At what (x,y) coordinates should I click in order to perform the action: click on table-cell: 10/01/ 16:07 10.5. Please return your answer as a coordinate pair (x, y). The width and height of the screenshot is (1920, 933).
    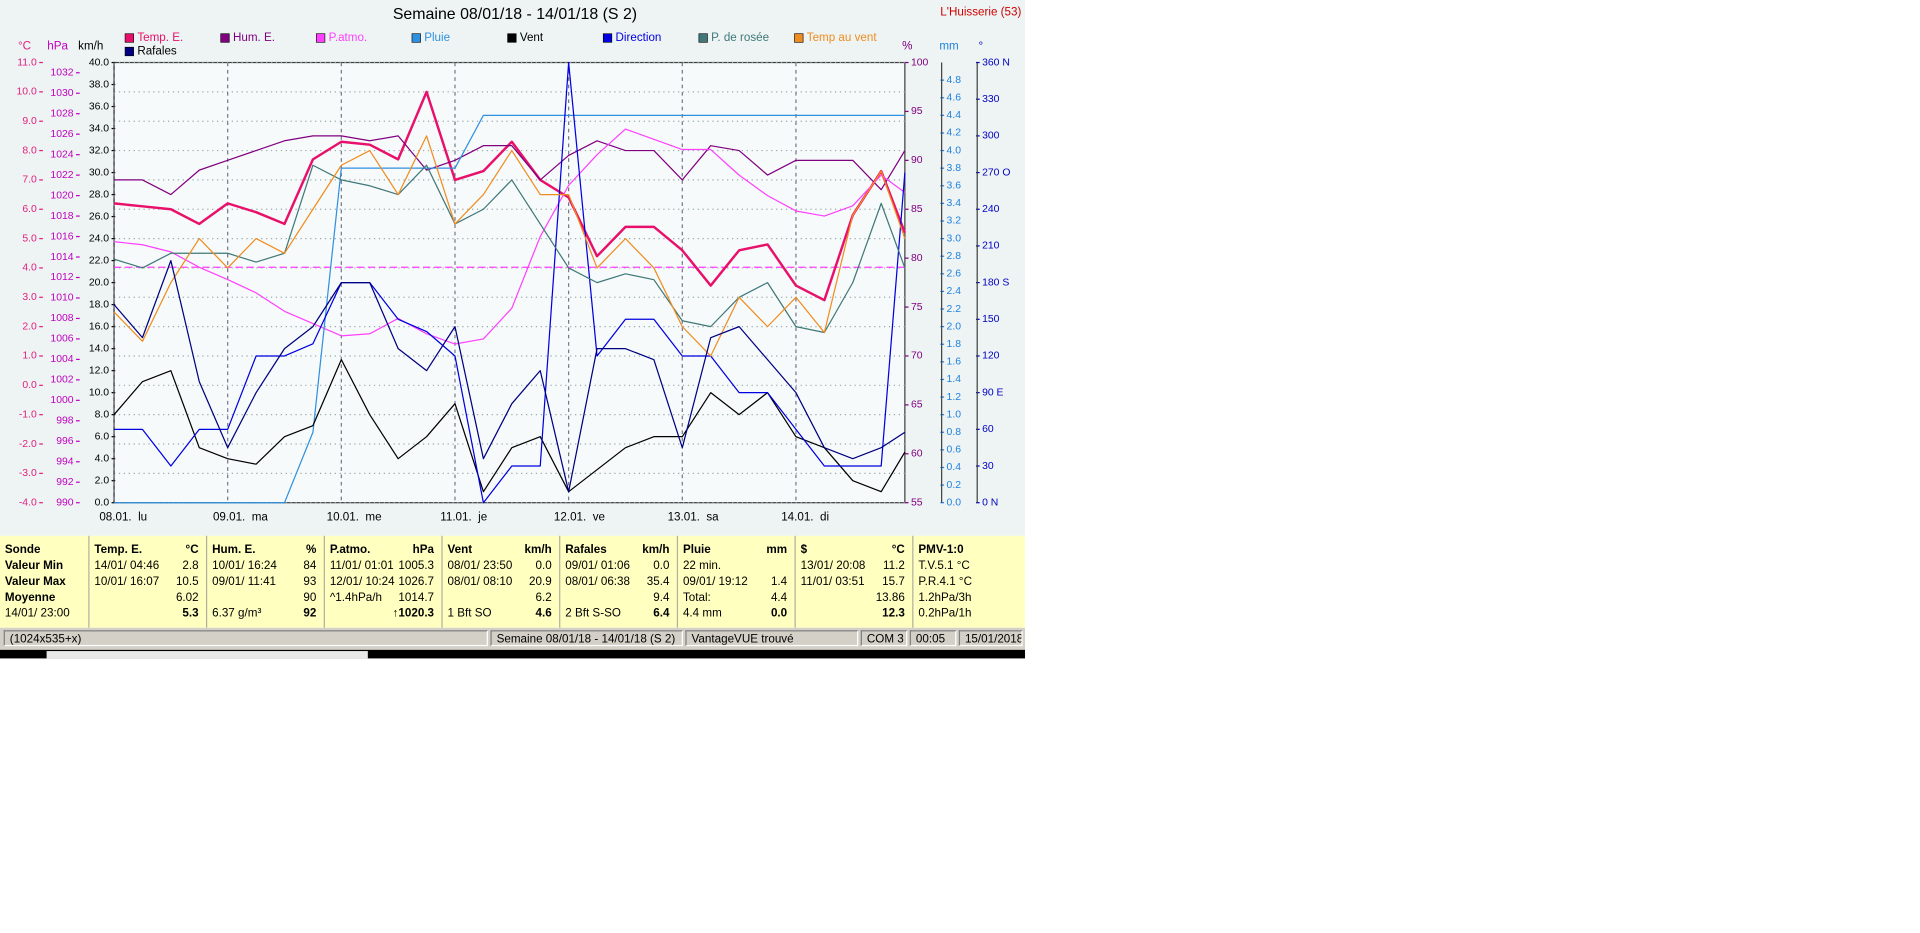
    Looking at the image, I should click on (146, 582).